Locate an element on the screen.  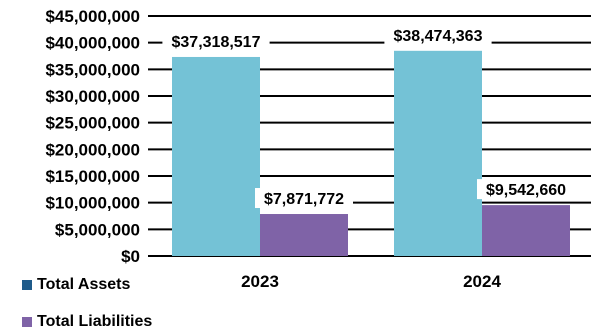
legend-label-total-assets: Total Assets is located at coordinates (84, 284).